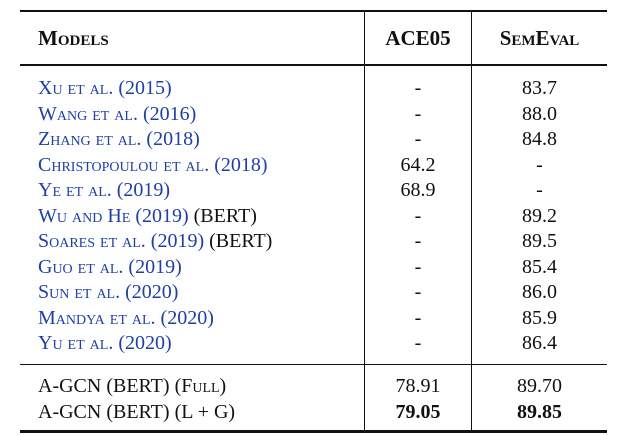 Image resolution: width=631 pixels, height=435 pixels. Describe the element at coordinates (192, 343) in the screenshot. I see `model-cell: Yu et al. (2020)` at that location.